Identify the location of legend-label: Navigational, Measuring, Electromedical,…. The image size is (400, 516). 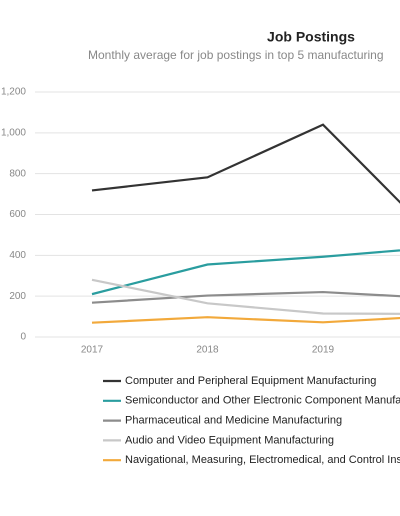
(262, 460).